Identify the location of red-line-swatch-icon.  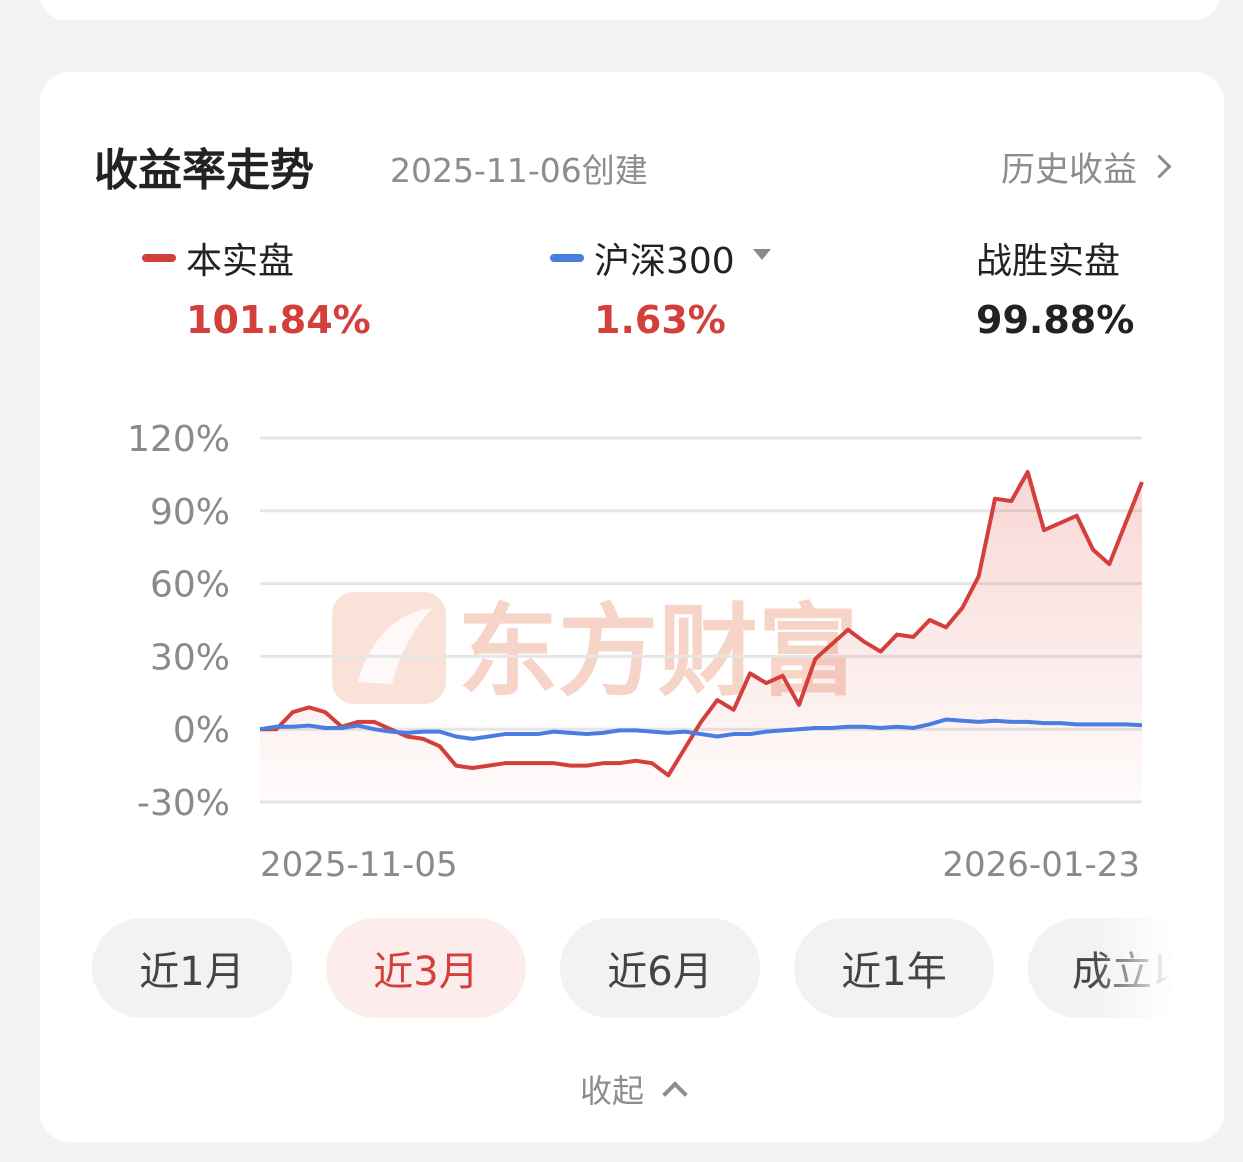
(159, 258).